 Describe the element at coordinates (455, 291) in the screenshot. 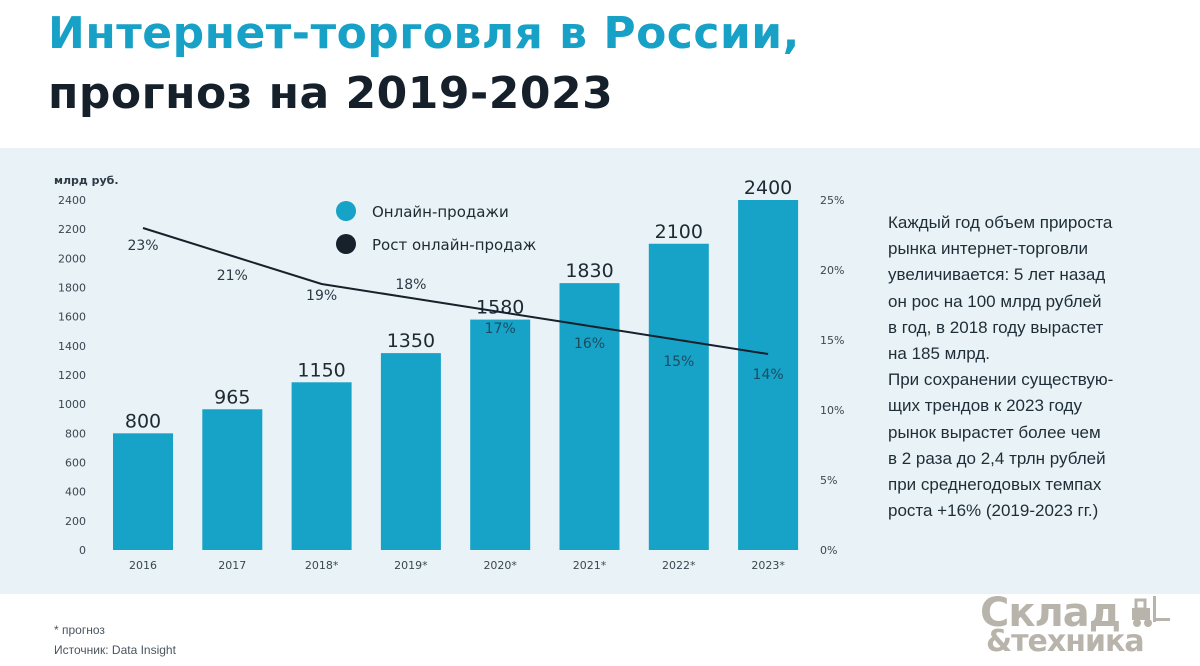

I see `series-line` at that location.